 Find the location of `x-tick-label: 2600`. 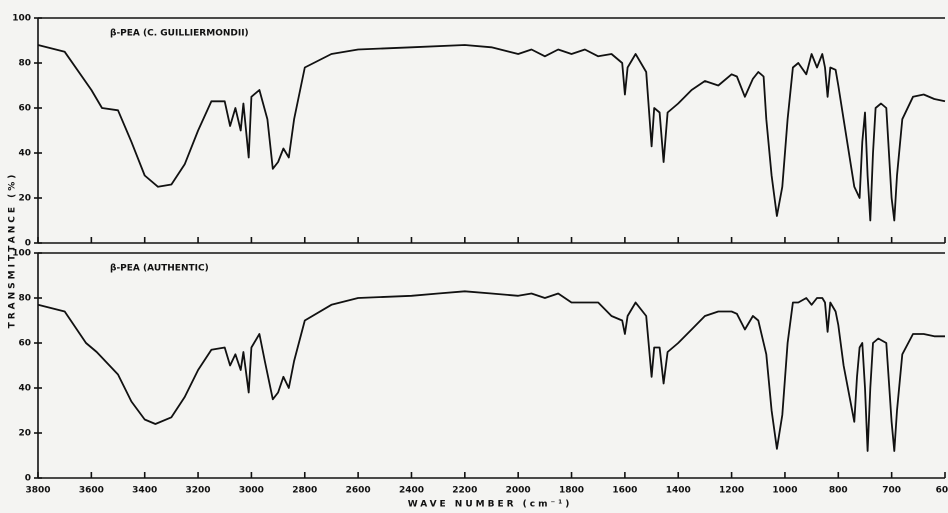

x-tick-label: 2600 is located at coordinates (358, 491).